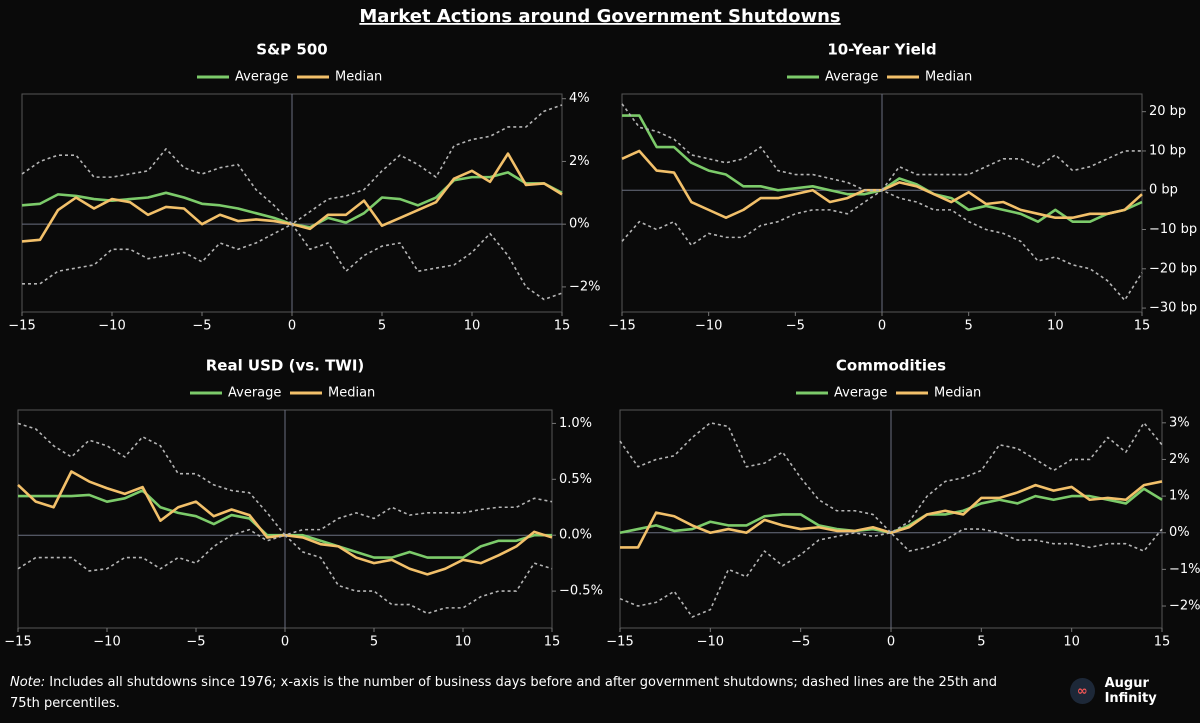 This screenshot has height=723, width=1200. Describe the element at coordinates (575, 535) in the screenshot. I see `y-tick-label: 0.0%` at that location.